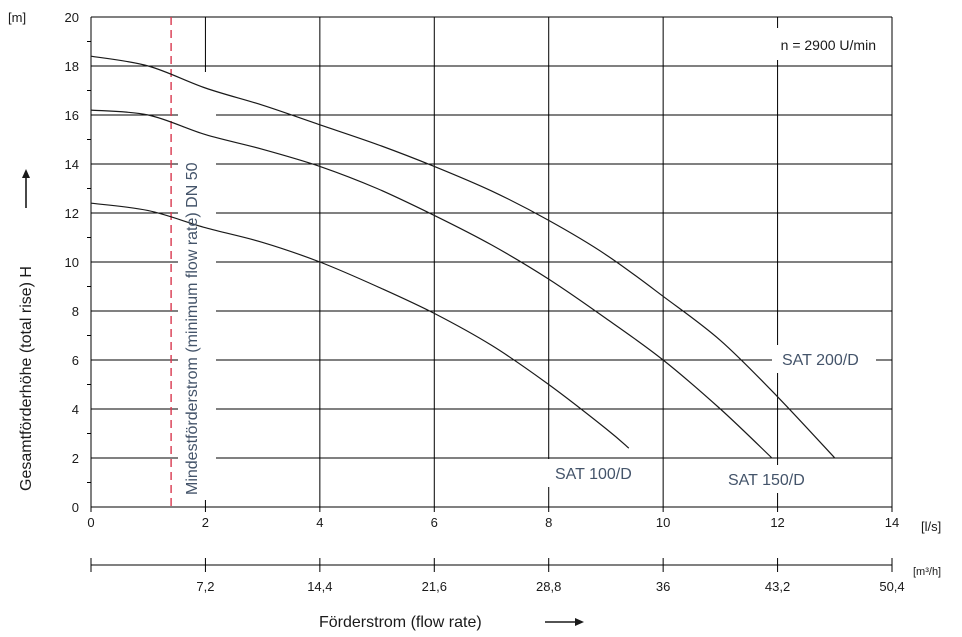  What do you see at coordinates (72, 213) in the screenshot?
I see `y-tick-label: 12` at bounding box center [72, 213].